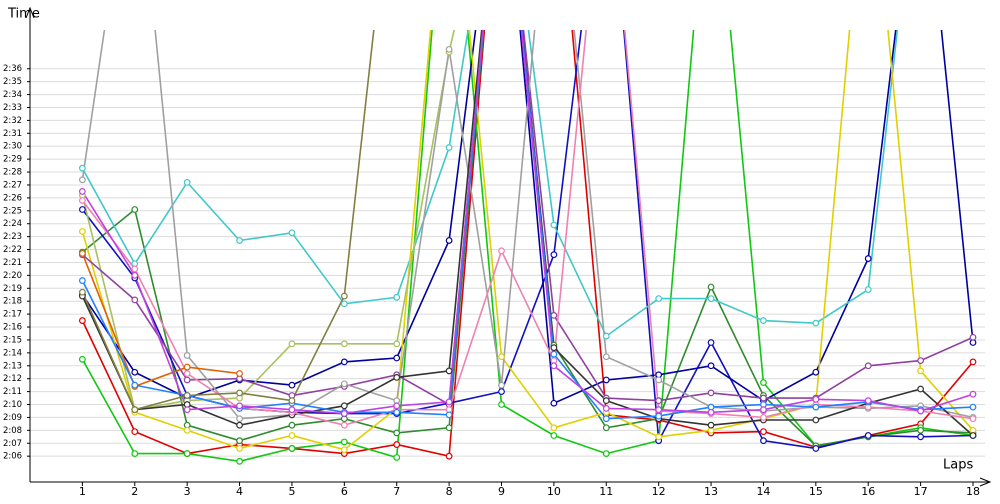 The width and height of the screenshot is (1000, 504). I want to click on y-tick-label: 2:30, so click(12, 147).